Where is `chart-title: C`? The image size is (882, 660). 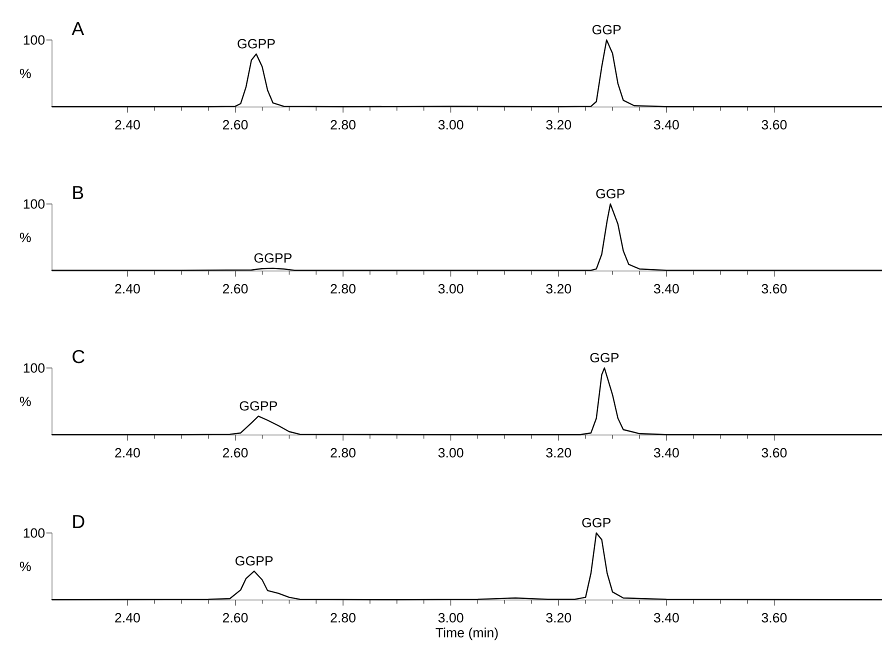 chart-title: C is located at coordinates (78, 357).